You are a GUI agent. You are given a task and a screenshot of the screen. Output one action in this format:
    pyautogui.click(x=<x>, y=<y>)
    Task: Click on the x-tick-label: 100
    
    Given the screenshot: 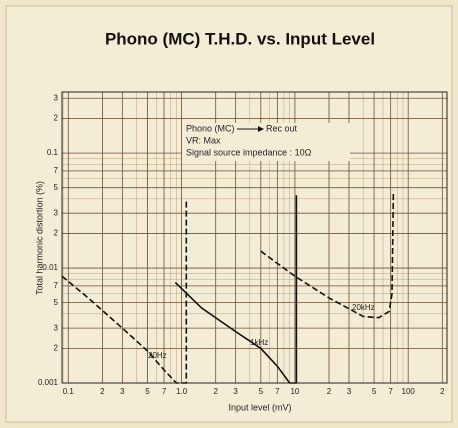 What is the action you would take?
    pyautogui.click(x=409, y=391)
    